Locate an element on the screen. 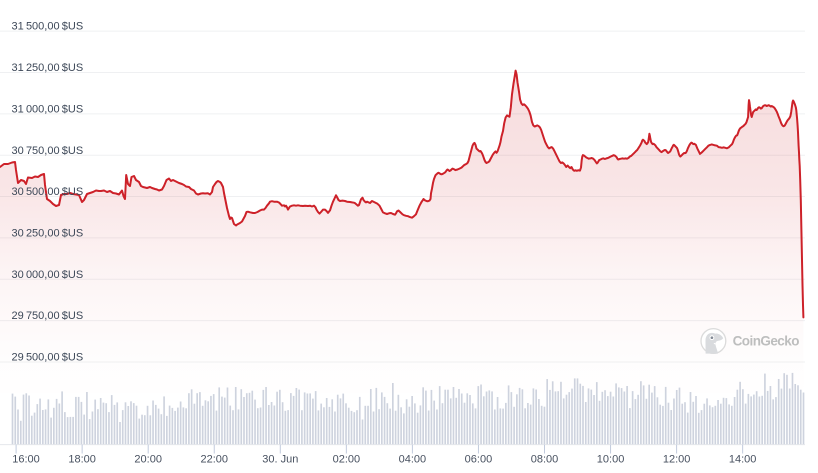 This screenshot has height=473, width=818. svg-text: 30 000,00 $US is located at coordinates (48, 275).